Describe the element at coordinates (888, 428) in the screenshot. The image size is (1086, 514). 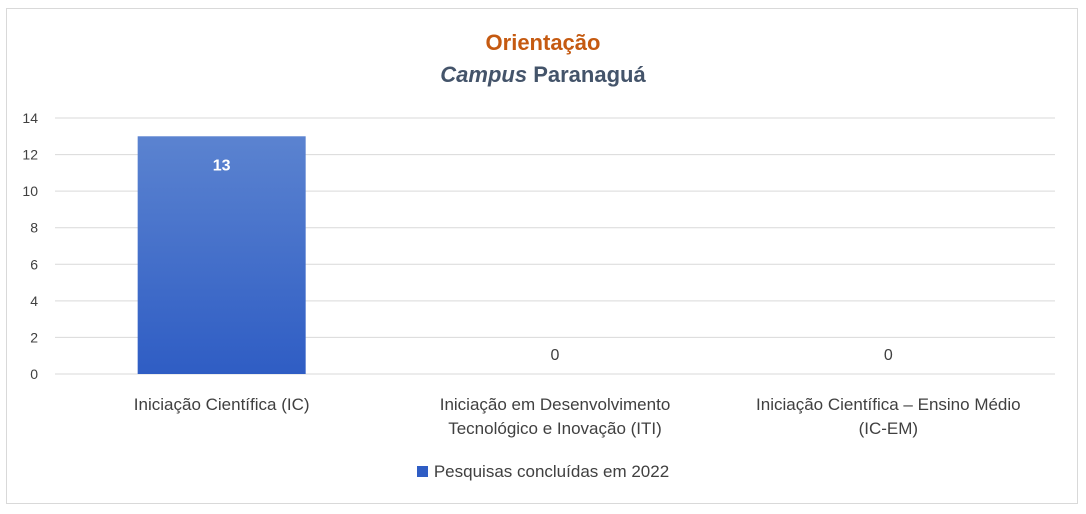
I see `x-tick-label-2-1: (IC-EM)` at that location.